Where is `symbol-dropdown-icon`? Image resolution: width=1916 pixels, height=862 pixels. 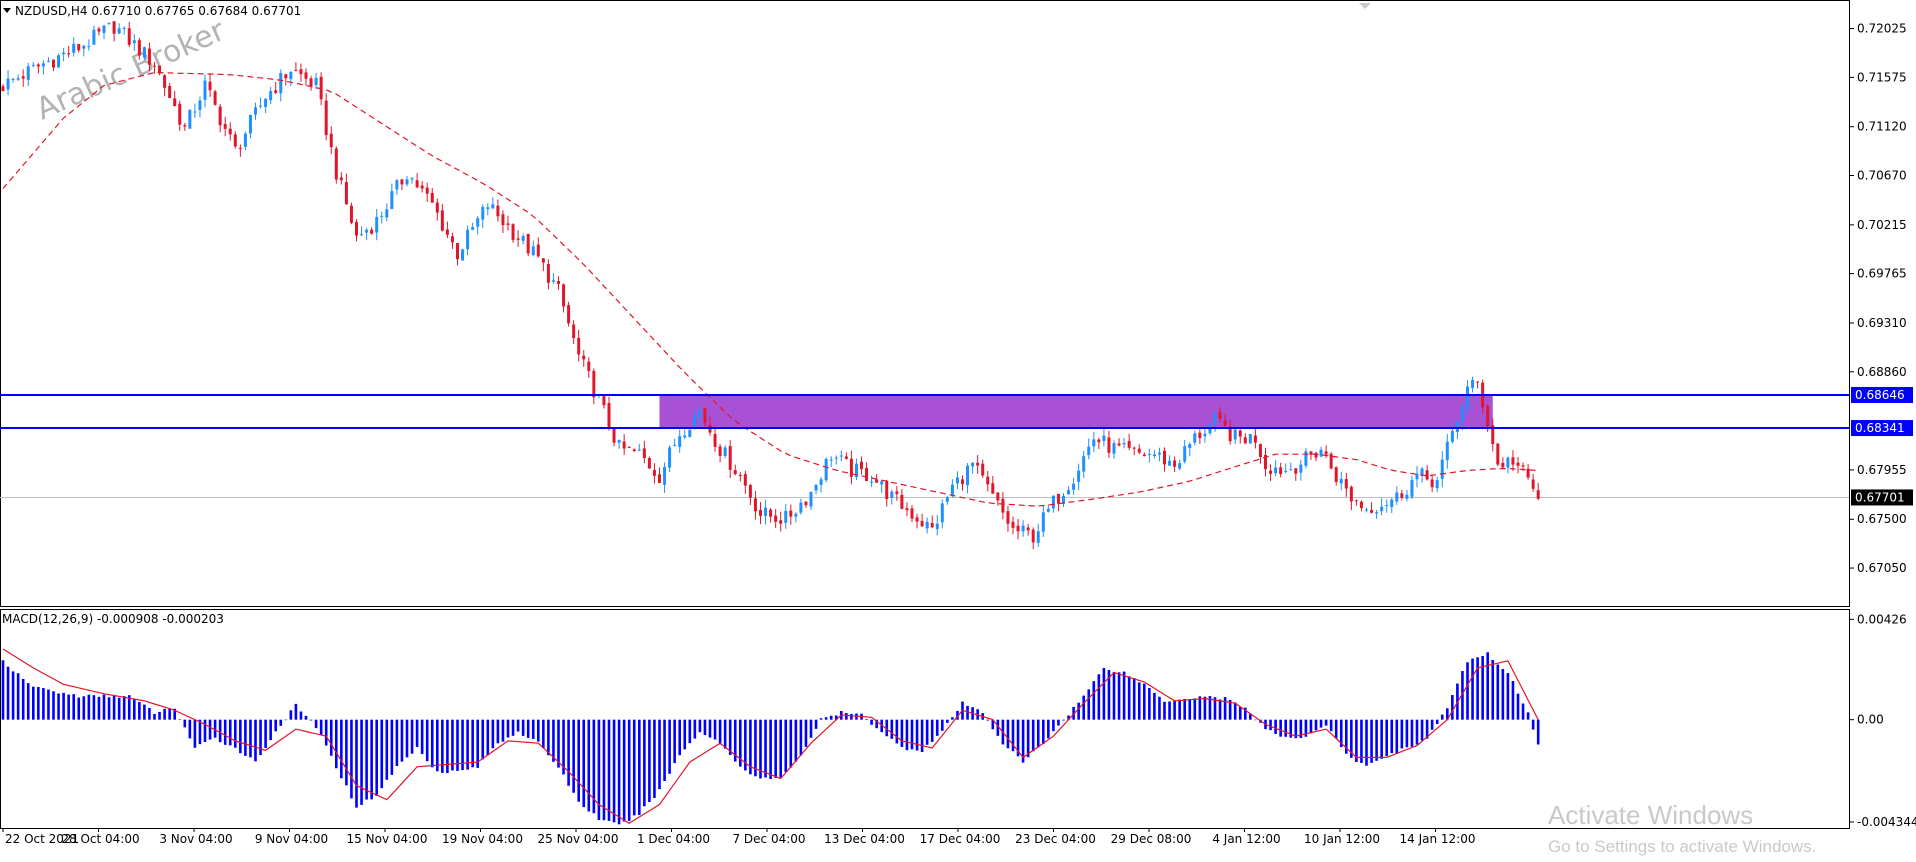
symbol-dropdown-icon is located at coordinates (7, 10).